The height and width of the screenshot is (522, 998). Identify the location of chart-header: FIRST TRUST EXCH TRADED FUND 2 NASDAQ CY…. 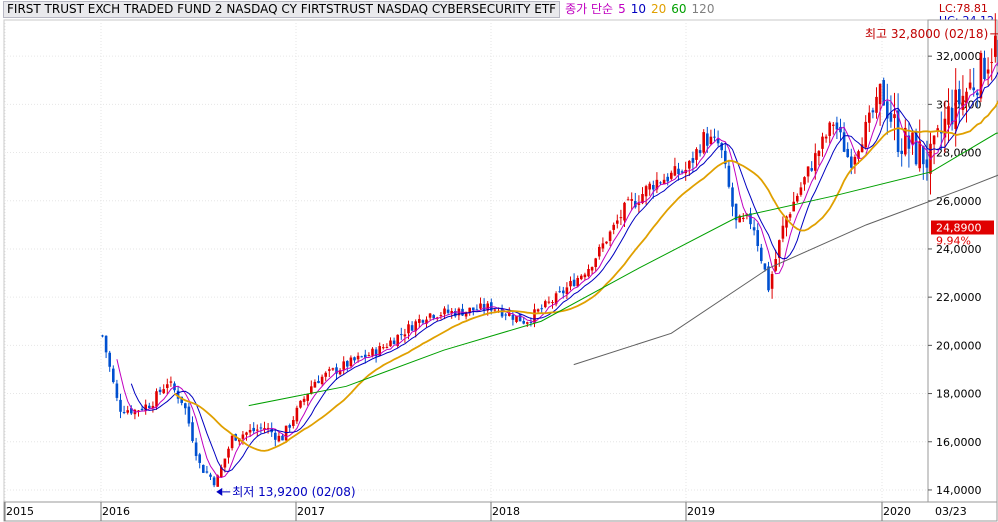
(499, 9).